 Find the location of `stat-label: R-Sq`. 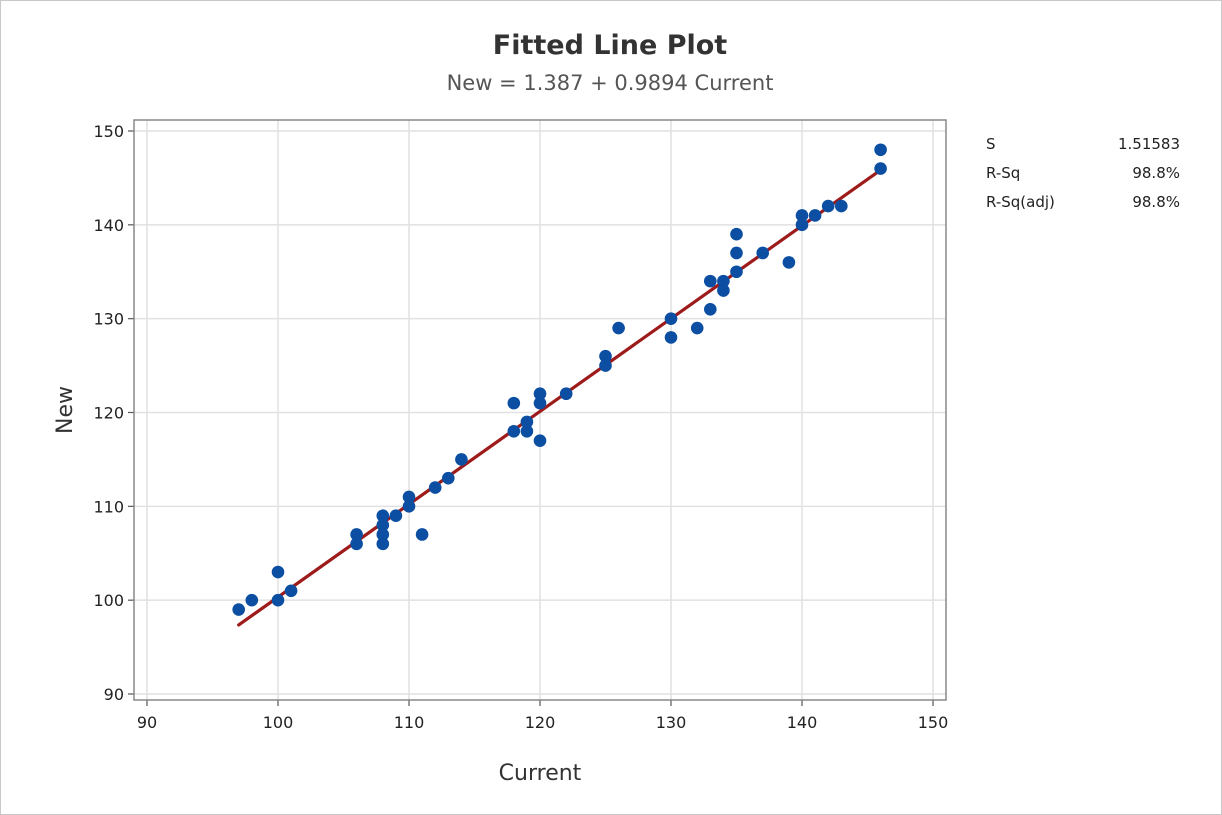

stat-label: R-Sq is located at coordinates (1003, 173).